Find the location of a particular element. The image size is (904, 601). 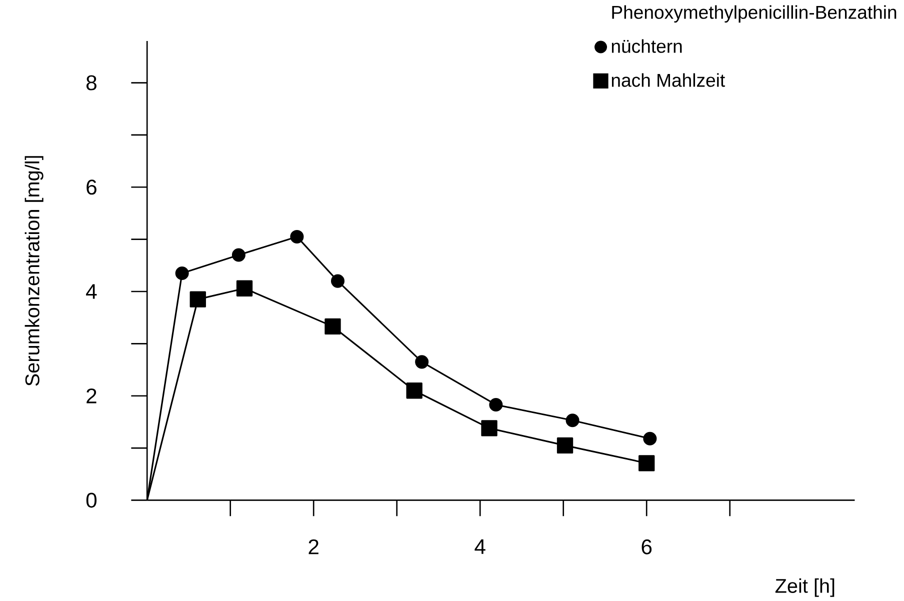

y-tick-label: 2 is located at coordinates (91, 396).